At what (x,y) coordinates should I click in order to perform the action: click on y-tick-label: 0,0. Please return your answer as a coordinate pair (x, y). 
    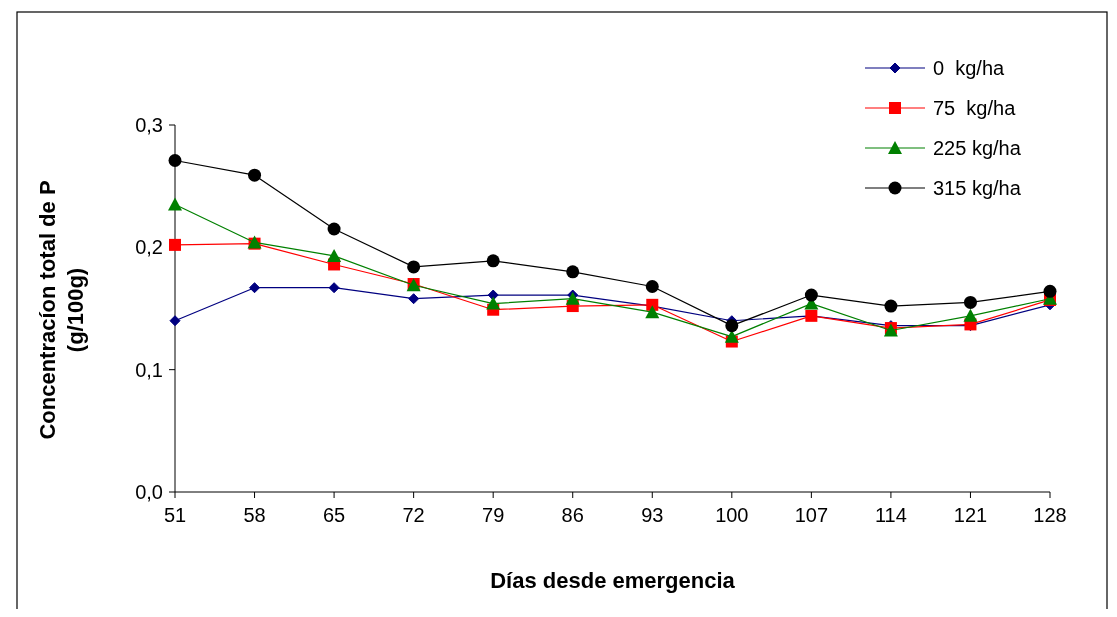
    Looking at the image, I should click on (149, 492).